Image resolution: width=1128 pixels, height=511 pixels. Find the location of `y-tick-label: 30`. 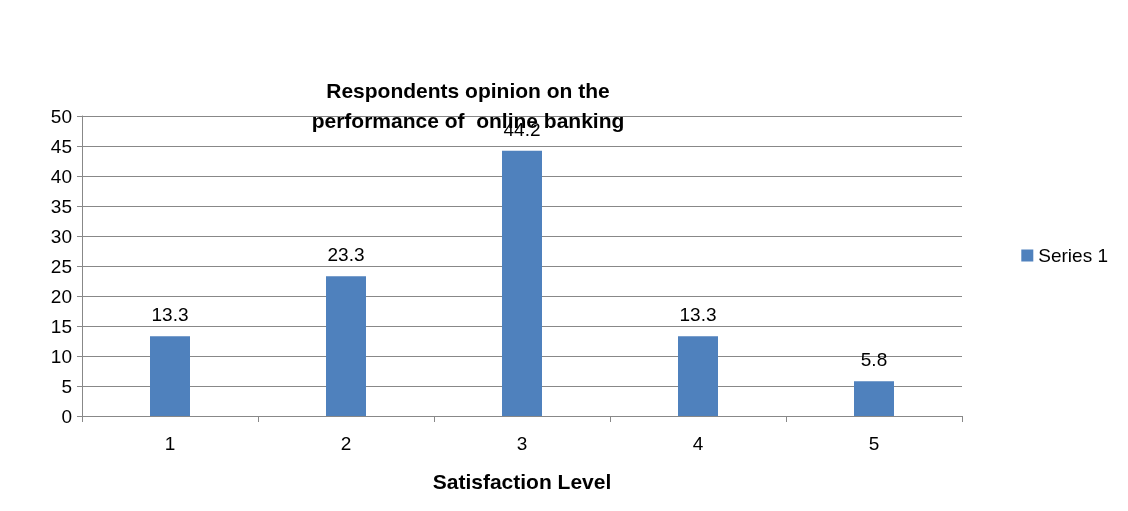

y-tick-label: 30 is located at coordinates (61, 236).